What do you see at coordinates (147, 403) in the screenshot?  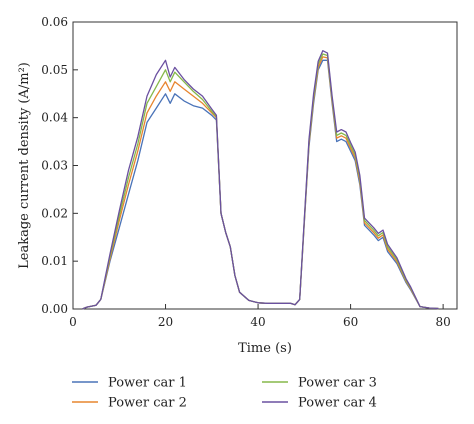 I see `legend-label-2: Power car 2` at bounding box center [147, 403].